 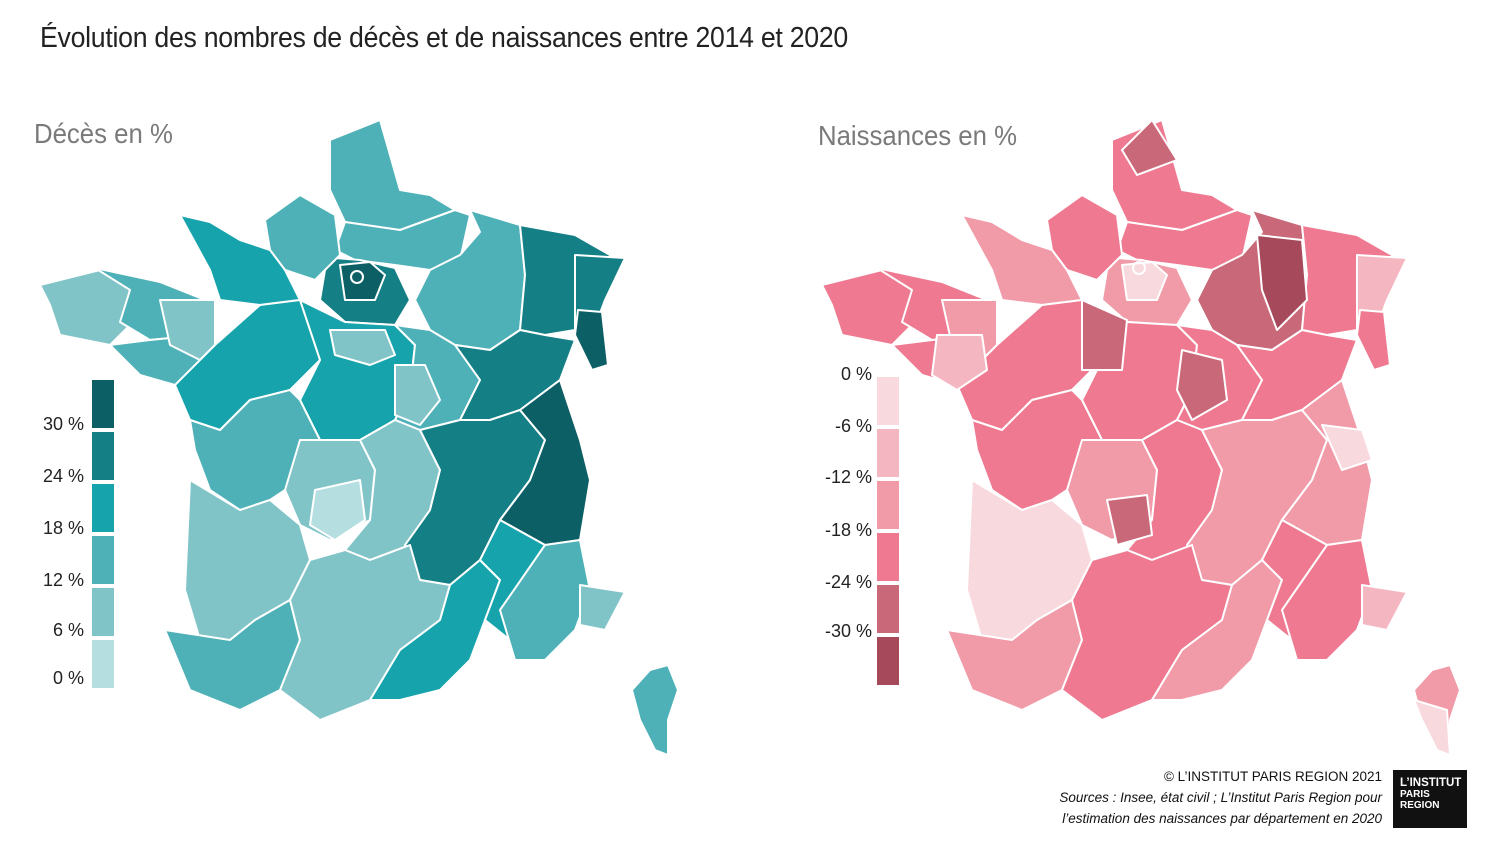 What do you see at coordinates (848, 477) in the screenshot?
I see `naissances-legend-label-12: -12 %` at bounding box center [848, 477].